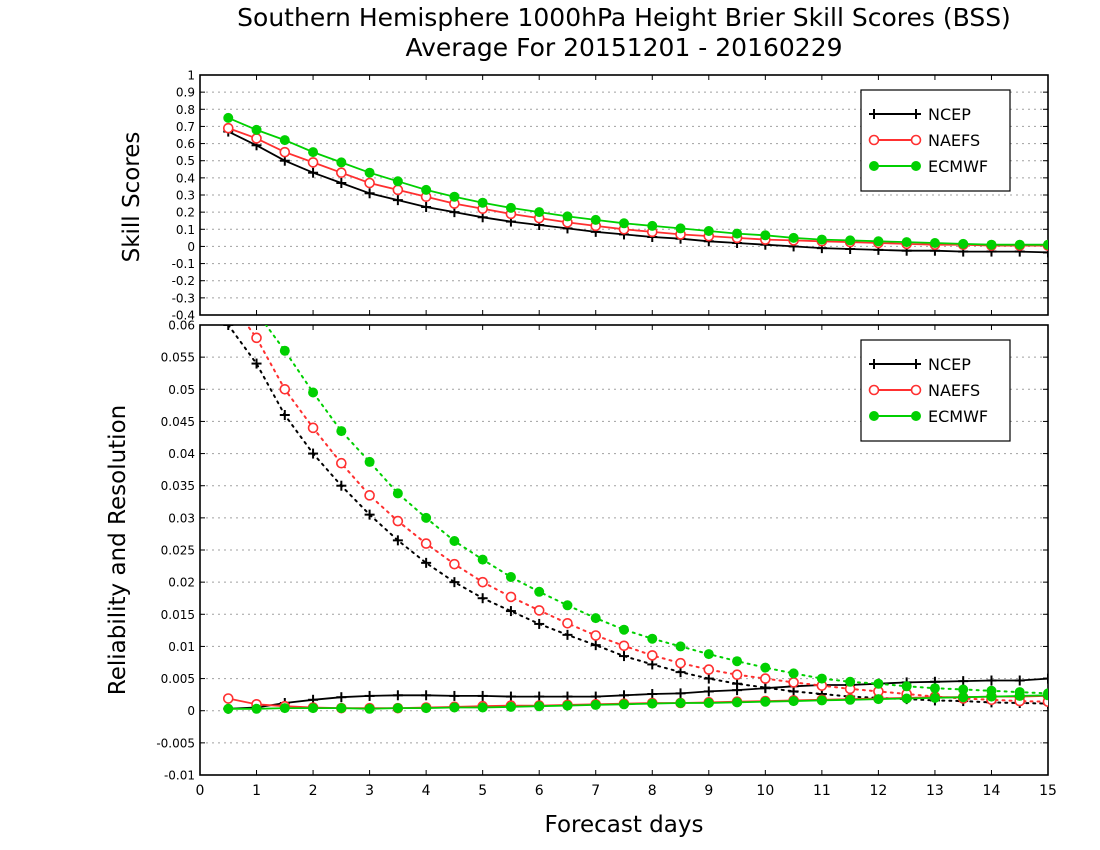 Image resolution: width=1100 pixels, height=850 pixels. I want to click on x-axis-label: Forecast days, so click(624, 825).